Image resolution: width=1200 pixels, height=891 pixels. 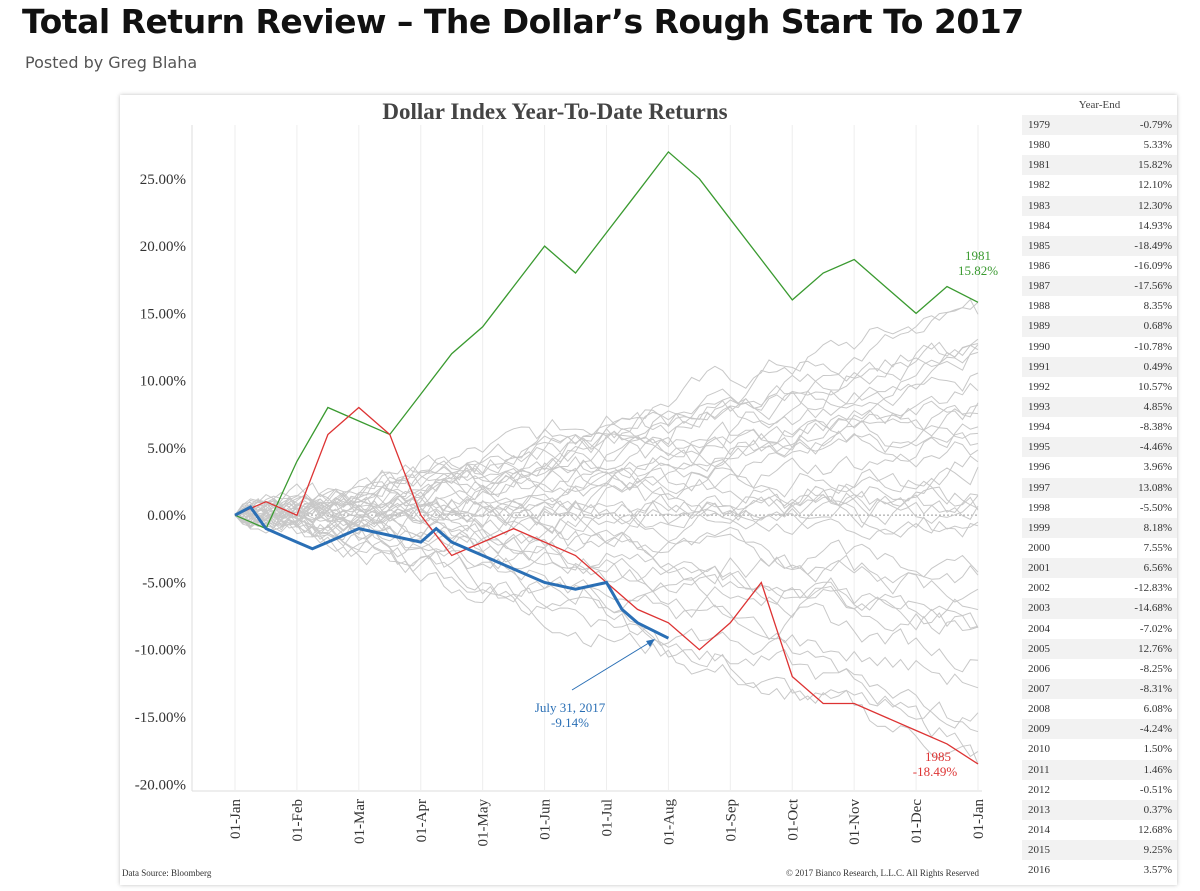 What do you see at coordinates (1155, 689) in the screenshot?
I see `year-end-return: -8.31%` at bounding box center [1155, 689].